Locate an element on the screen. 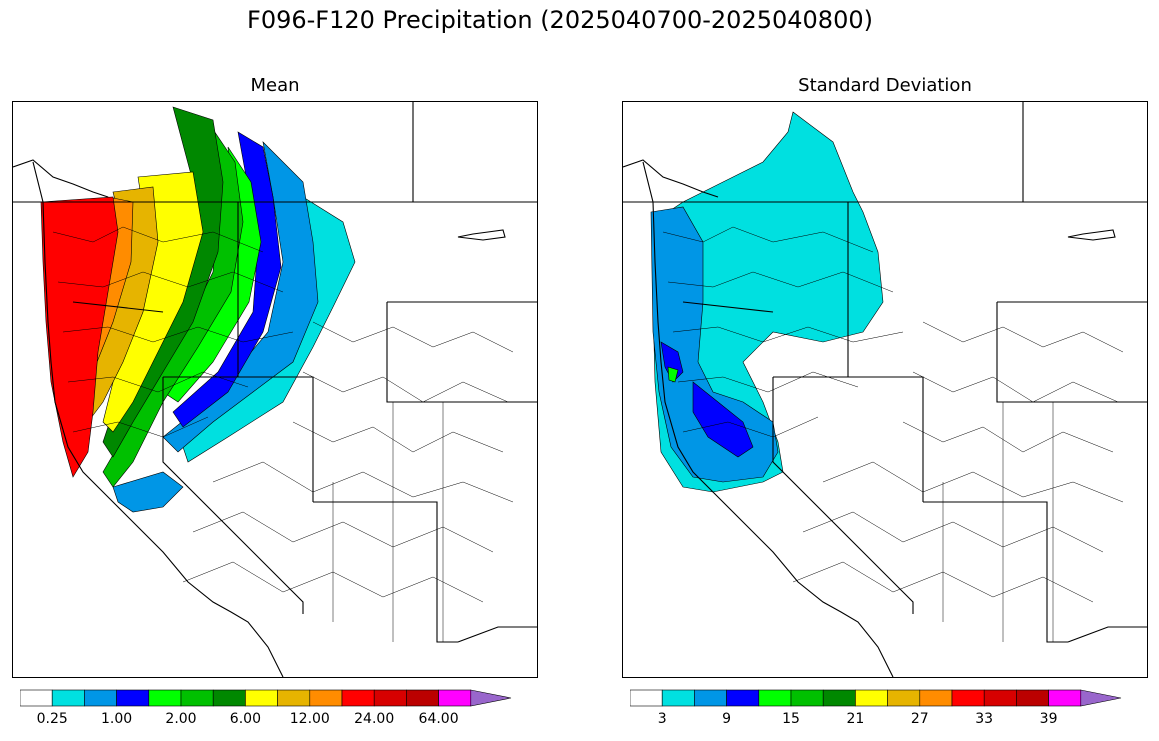  colorbar-tick-label: 15 is located at coordinates (791, 719).